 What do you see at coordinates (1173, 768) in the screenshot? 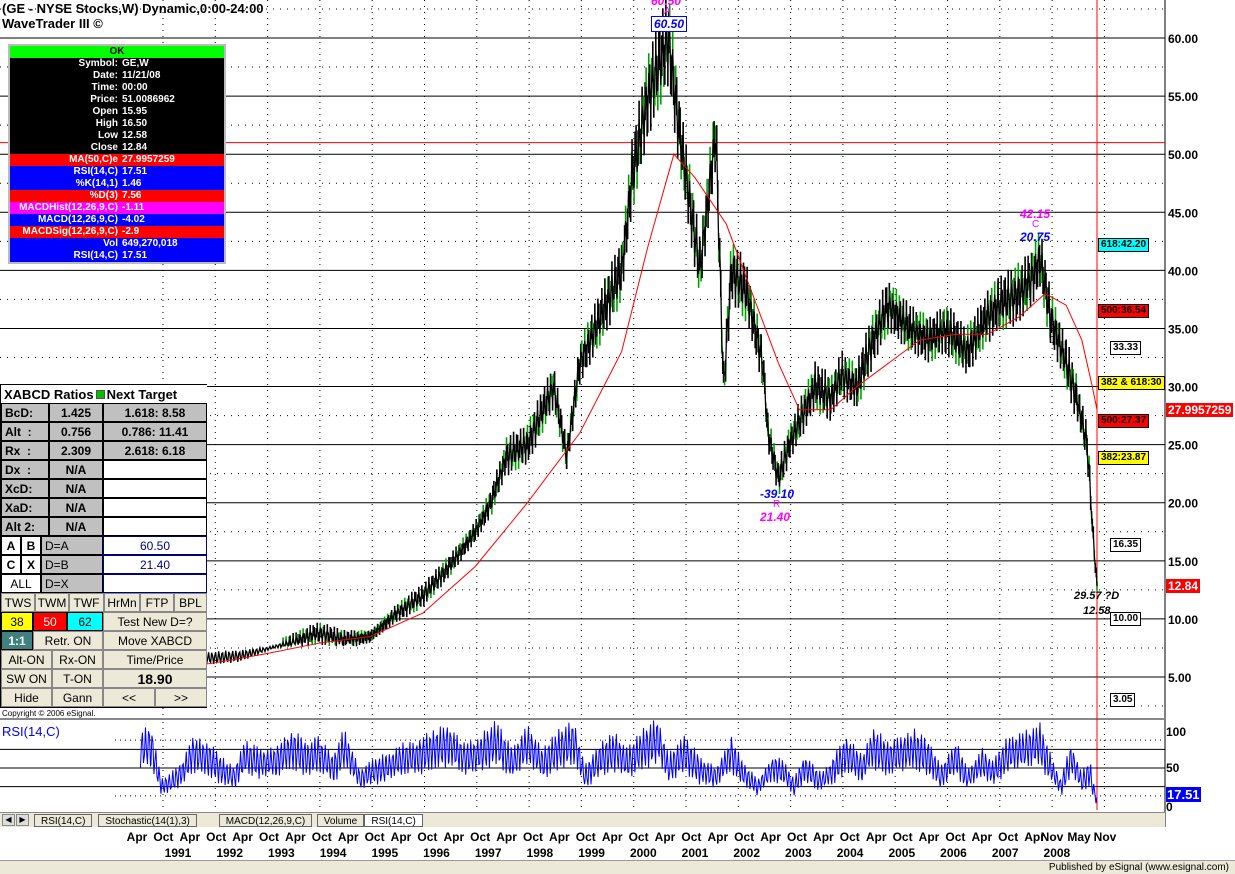
I see `rsi-tick-50: 50` at bounding box center [1173, 768].